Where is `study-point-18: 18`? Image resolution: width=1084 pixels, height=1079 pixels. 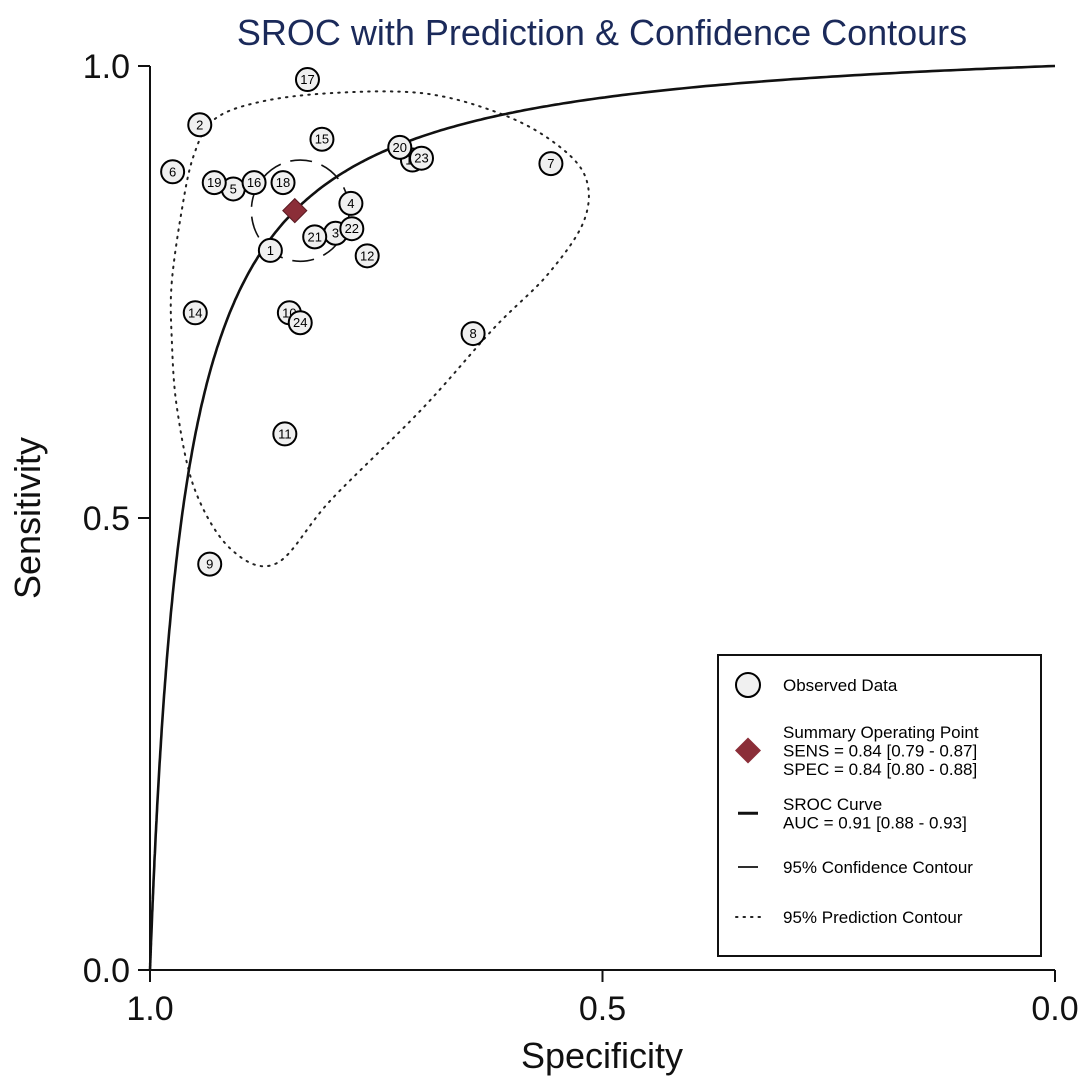 study-point-18: 18 is located at coordinates (283, 183).